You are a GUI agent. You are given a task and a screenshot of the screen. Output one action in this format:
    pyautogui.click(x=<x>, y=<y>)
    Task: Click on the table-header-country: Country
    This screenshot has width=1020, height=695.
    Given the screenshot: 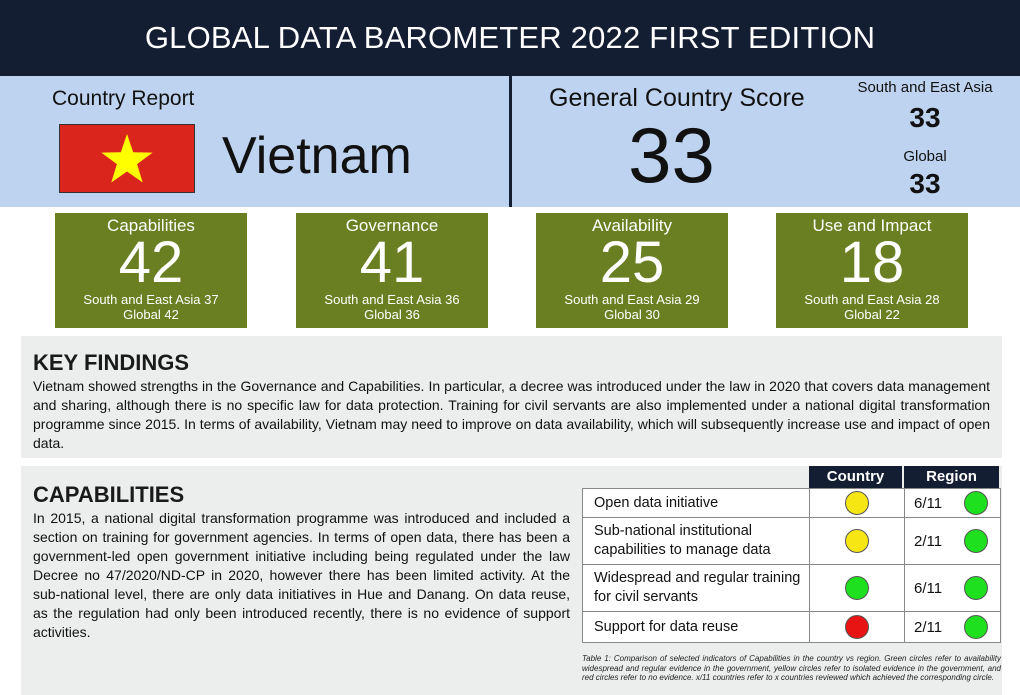 What is the action you would take?
    pyautogui.click(x=855, y=477)
    